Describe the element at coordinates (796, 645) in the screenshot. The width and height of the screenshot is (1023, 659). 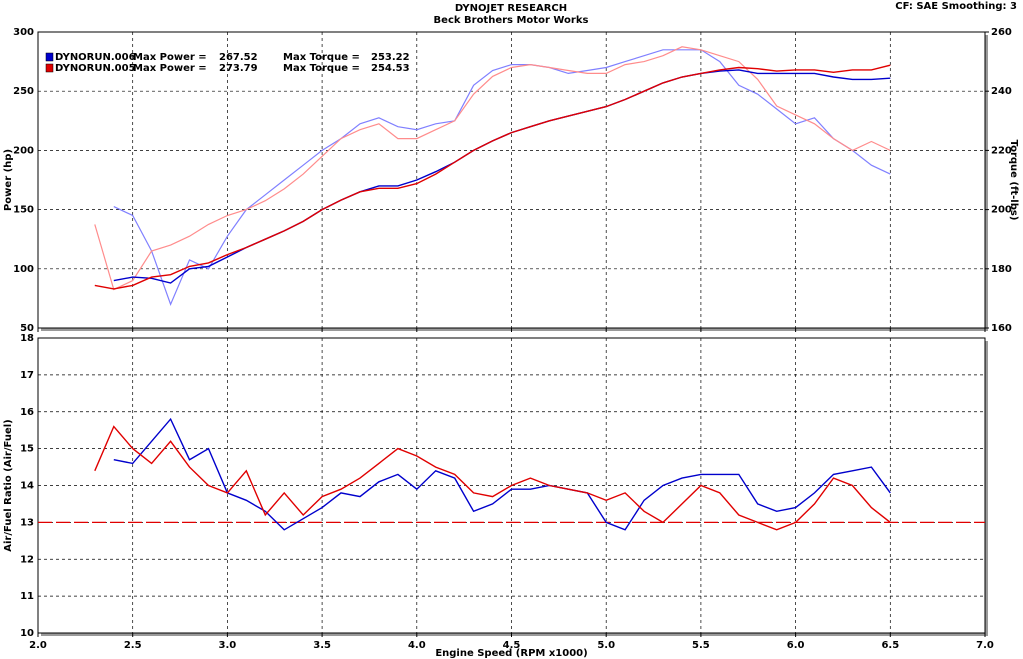
I see `x-tick-label: 6.0` at that location.